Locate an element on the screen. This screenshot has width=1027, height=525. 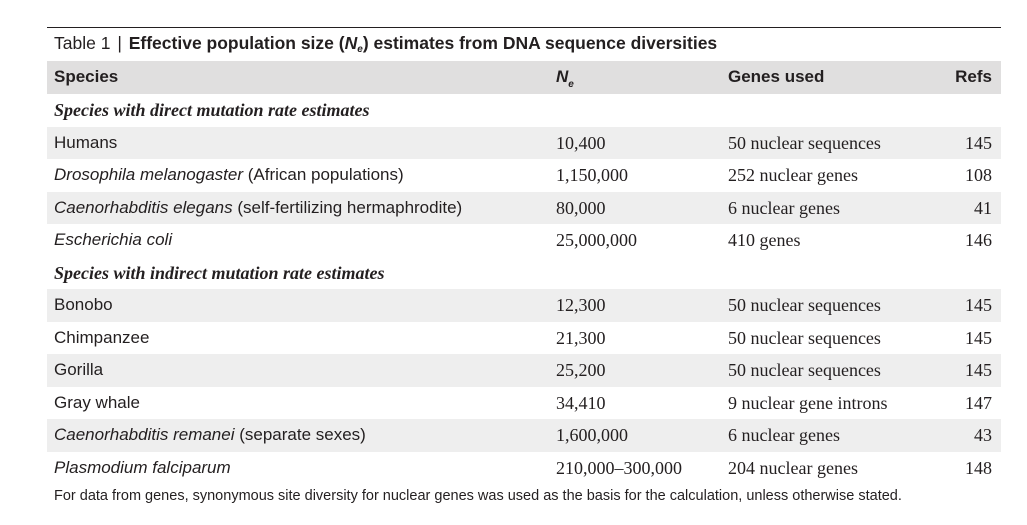
cell-genes-used: 204 nuclear genes is located at coordinates (793, 467).